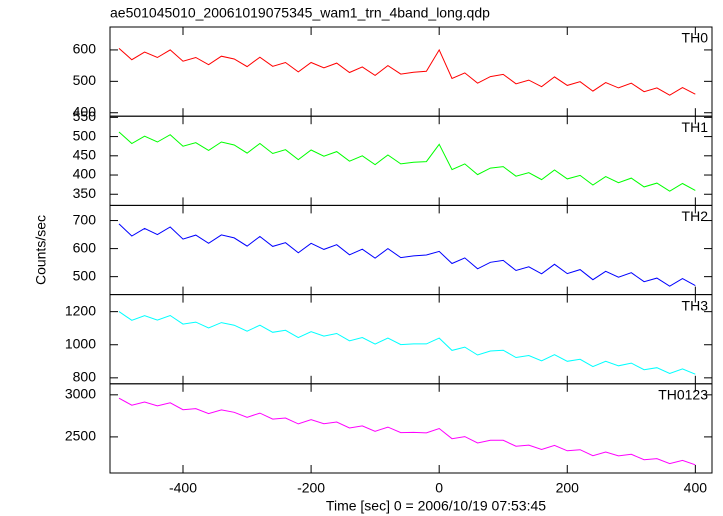 The width and height of the screenshot is (723, 516). I want to click on y-tick-label: 550, so click(85, 116).